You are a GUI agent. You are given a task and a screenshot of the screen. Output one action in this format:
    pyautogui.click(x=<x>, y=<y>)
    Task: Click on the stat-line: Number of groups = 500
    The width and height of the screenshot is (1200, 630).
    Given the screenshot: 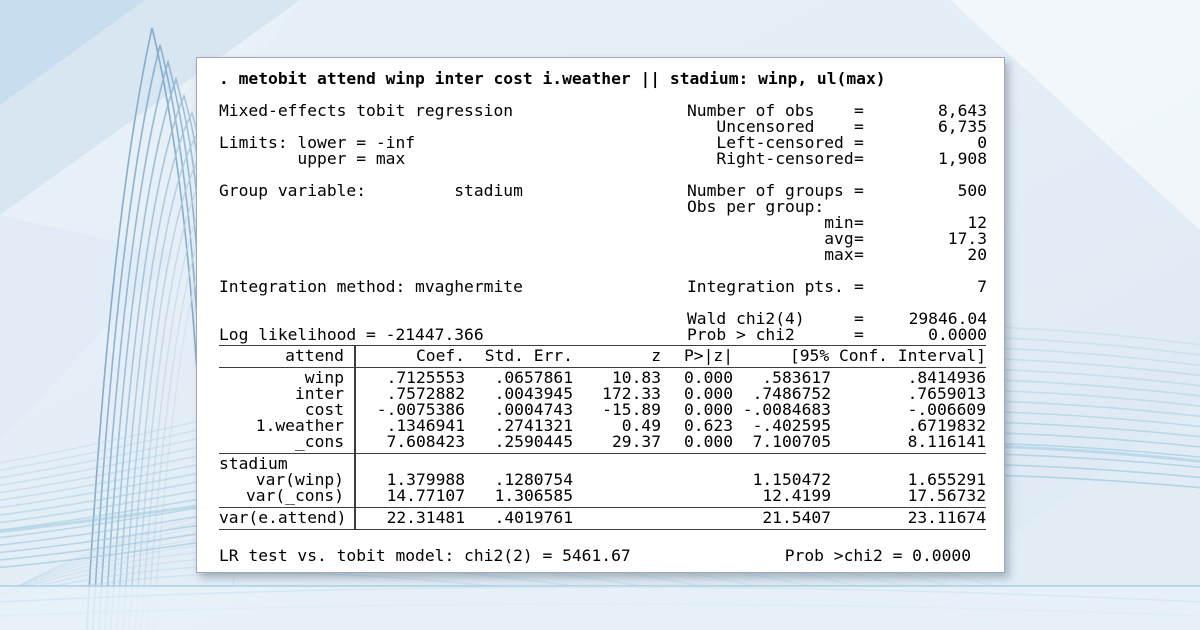 What is the action you would take?
    pyautogui.click(x=837, y=190)
    